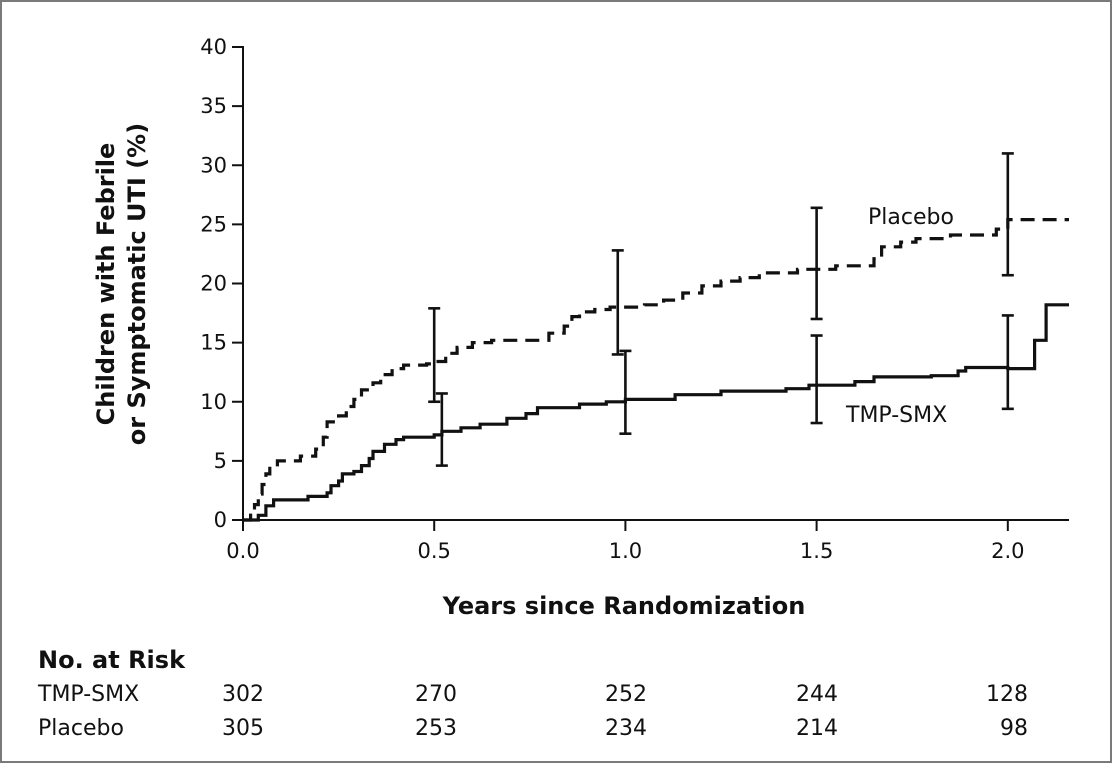 This screenshot has height=766, width=1112. Describe the element at coordinates (242, 551) in the screenshot. I see `x-tick-label: 0.0` at that location.